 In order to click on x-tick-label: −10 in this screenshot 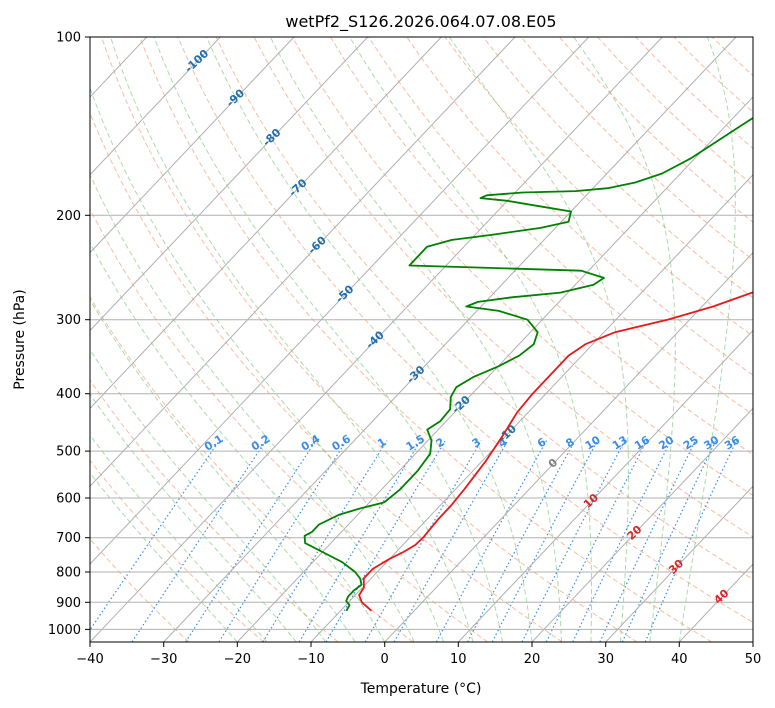, I will do `click(310, 659)`.